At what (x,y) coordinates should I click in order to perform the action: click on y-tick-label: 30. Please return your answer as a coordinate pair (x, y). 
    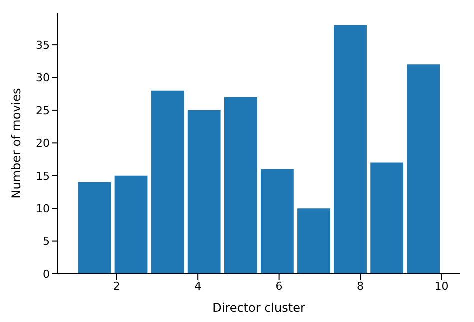
    Looking at the image, I should click on (43, 78).